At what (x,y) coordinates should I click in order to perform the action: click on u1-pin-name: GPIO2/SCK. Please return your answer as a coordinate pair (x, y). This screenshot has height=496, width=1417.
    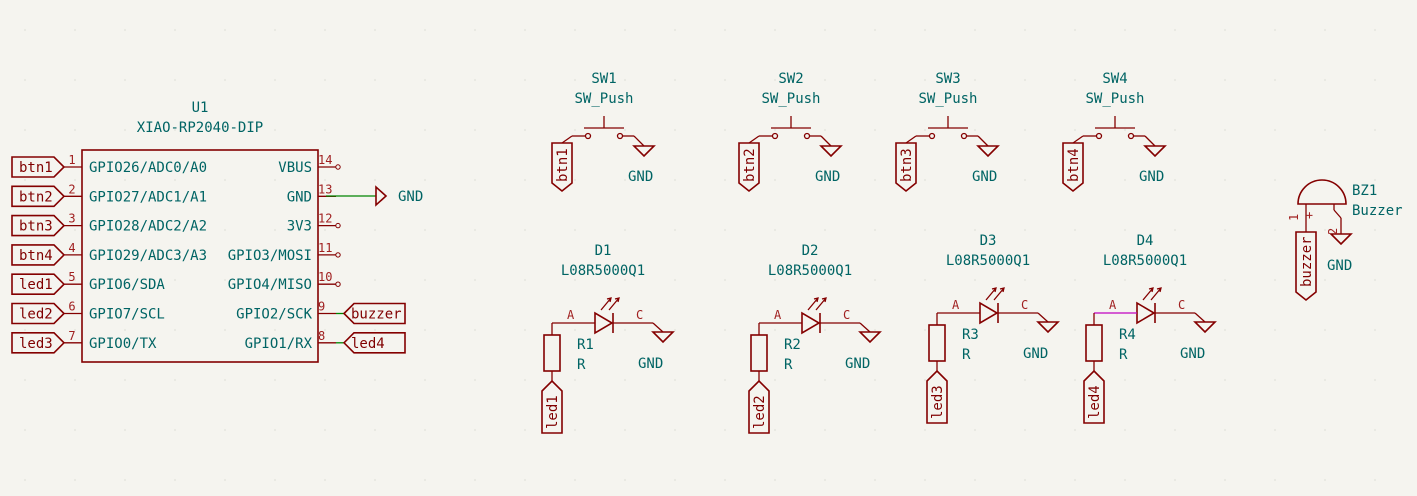
    Looking at the image, I should click on (274, 315).